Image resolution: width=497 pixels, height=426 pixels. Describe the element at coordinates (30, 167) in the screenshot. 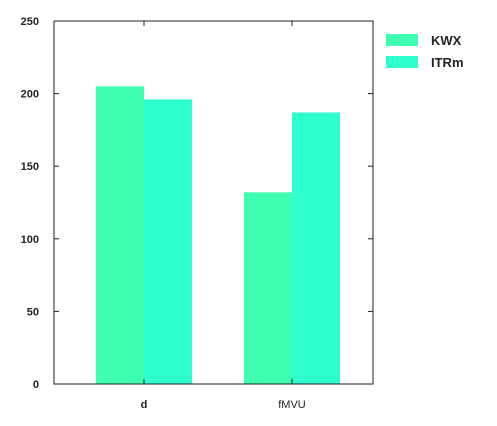

I see `y-tick-label: 150` at that location.